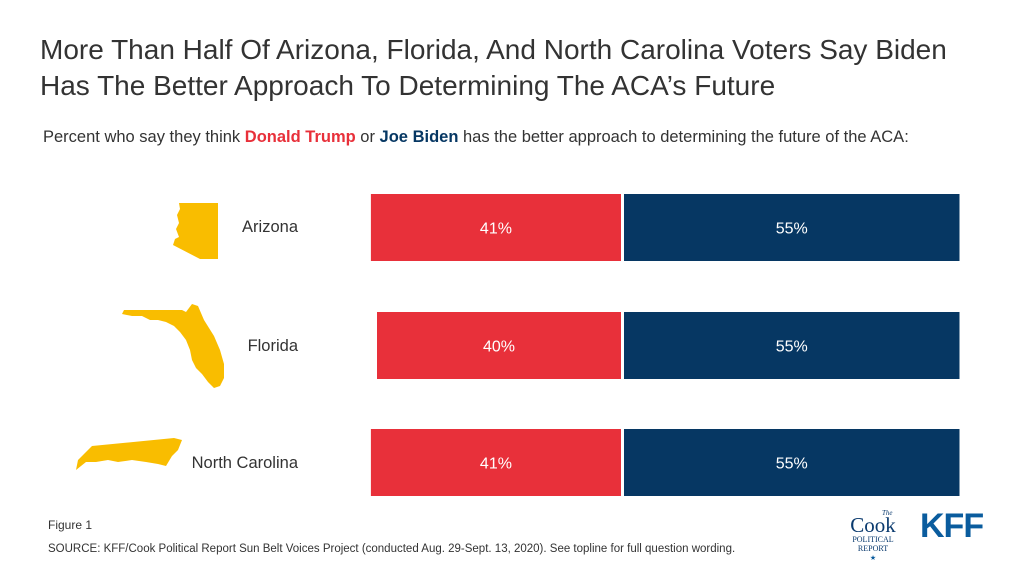 The height and width of the screenshot is (576, 1024). I want to click on cook-logo-cook: Cook, so click(873, 525).